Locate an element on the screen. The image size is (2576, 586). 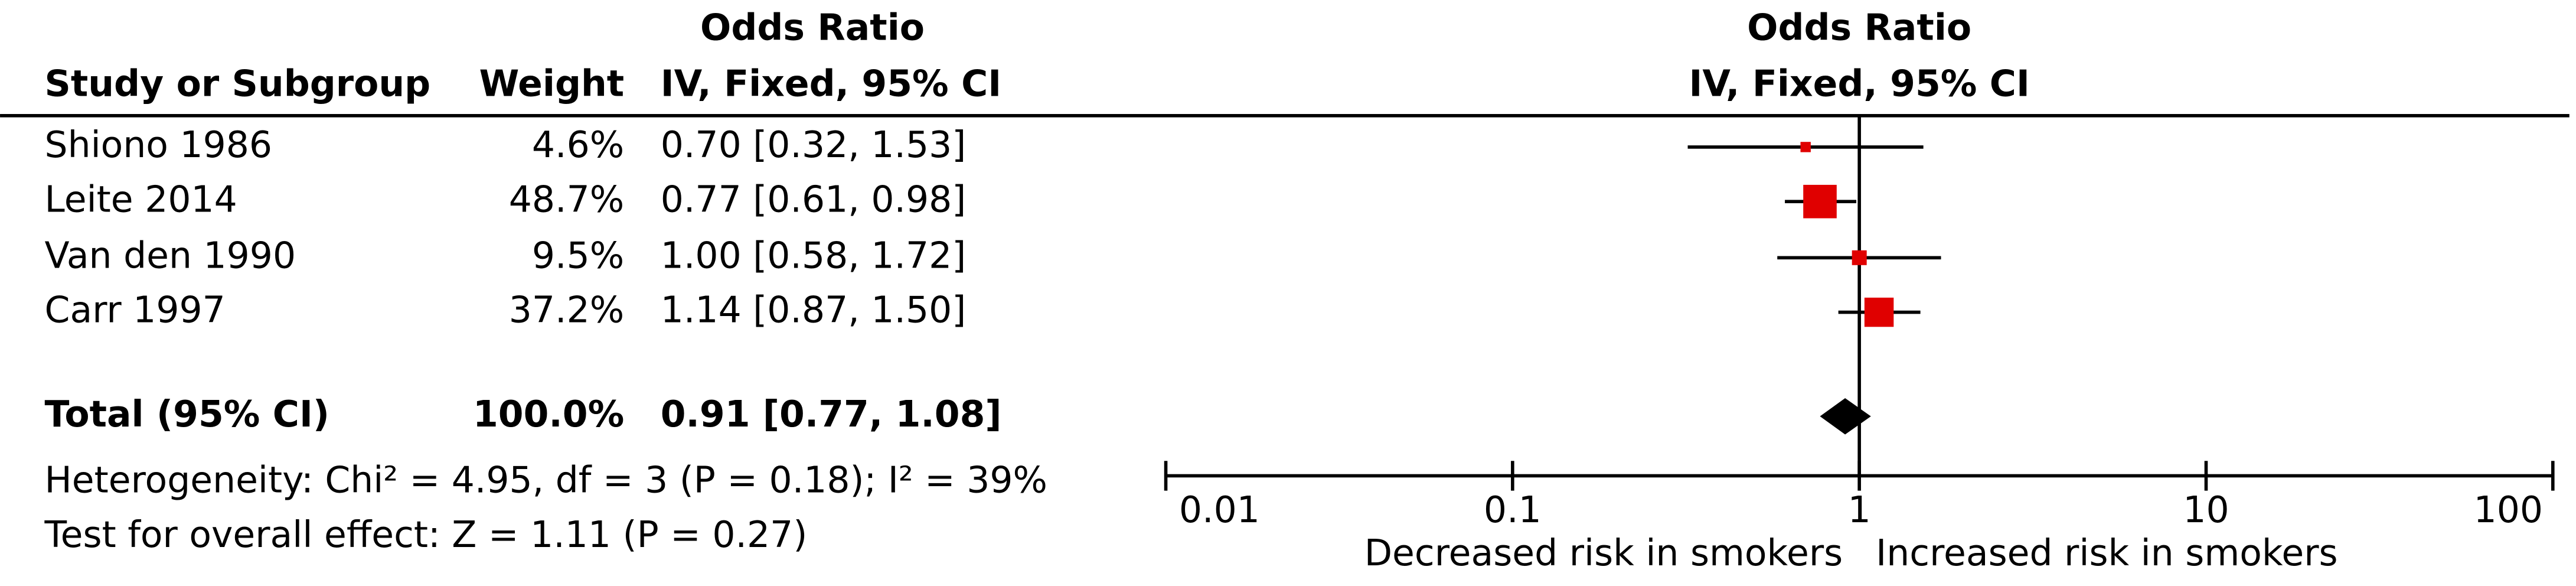
study-weight: 4.6% is located at coordinates (578, 144).